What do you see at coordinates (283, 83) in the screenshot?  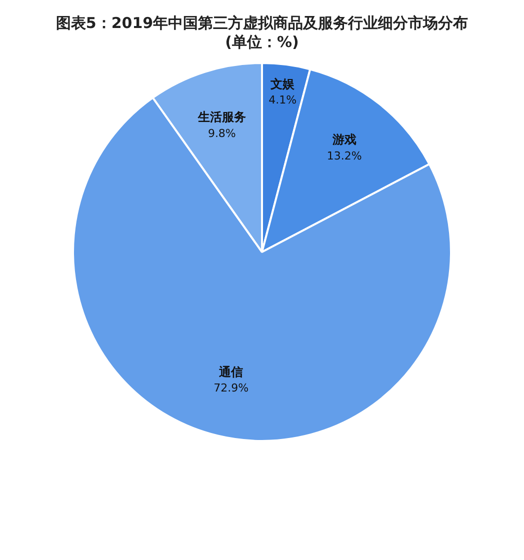 I see `slice-label: 文娱` at bounding box center [283, 83].